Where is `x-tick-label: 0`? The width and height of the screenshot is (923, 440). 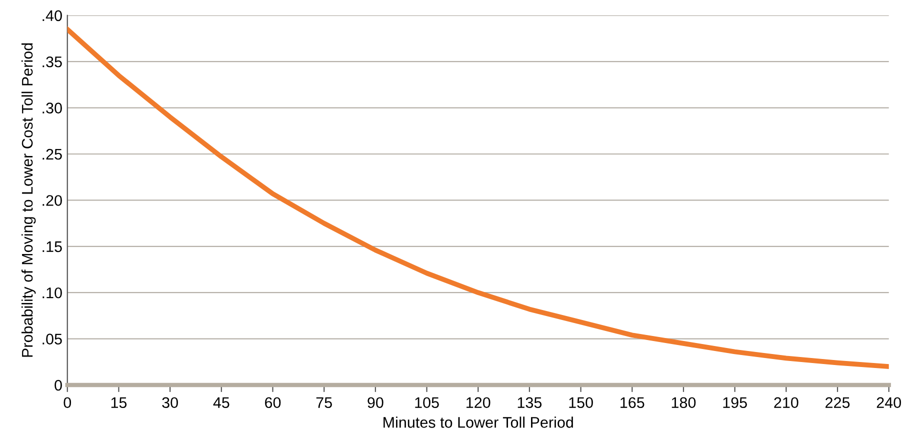
x-tick-label: 0 is located at coordinates (68, 402).